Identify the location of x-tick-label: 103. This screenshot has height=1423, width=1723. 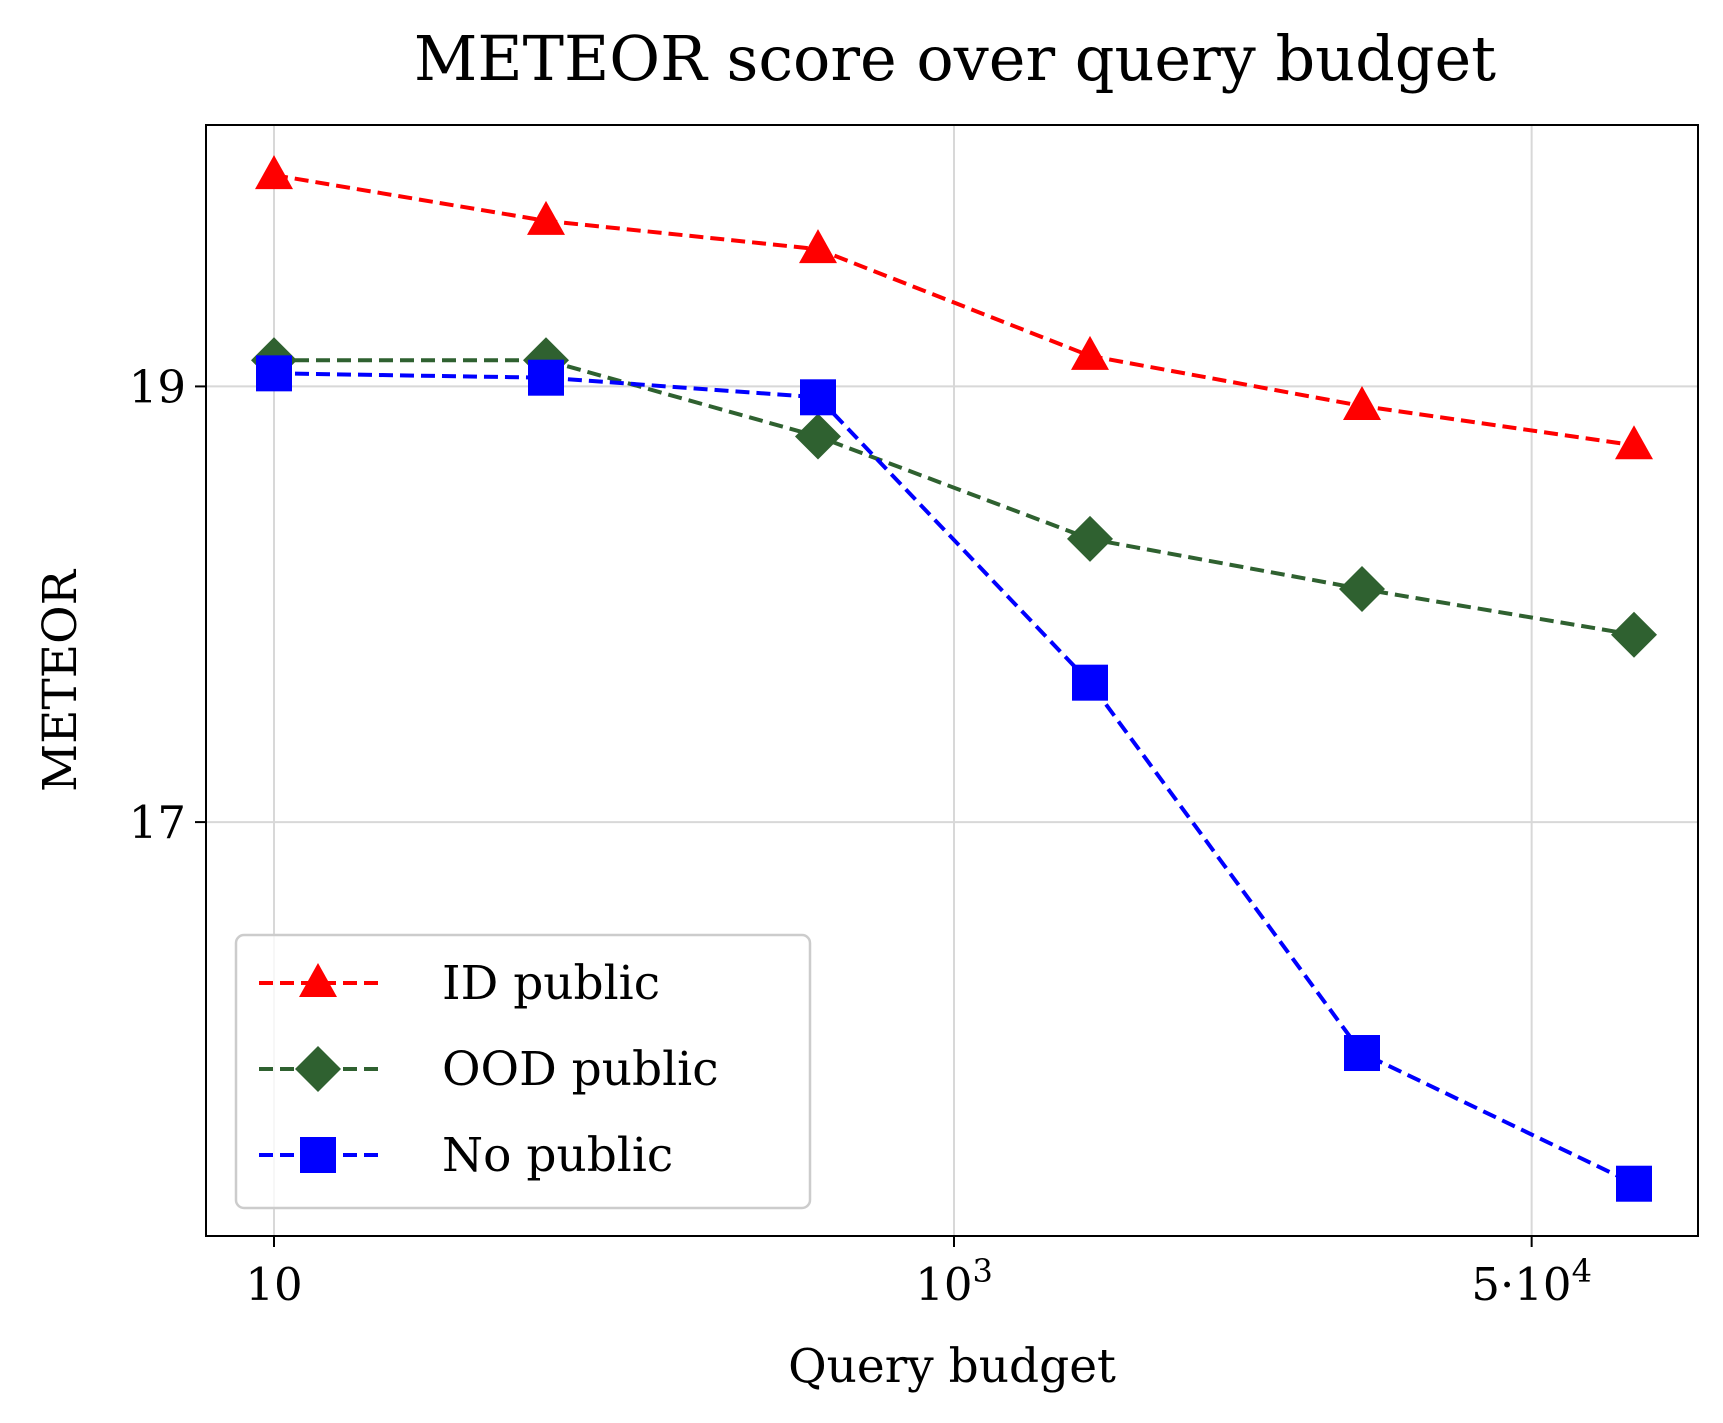
(954, 1281).